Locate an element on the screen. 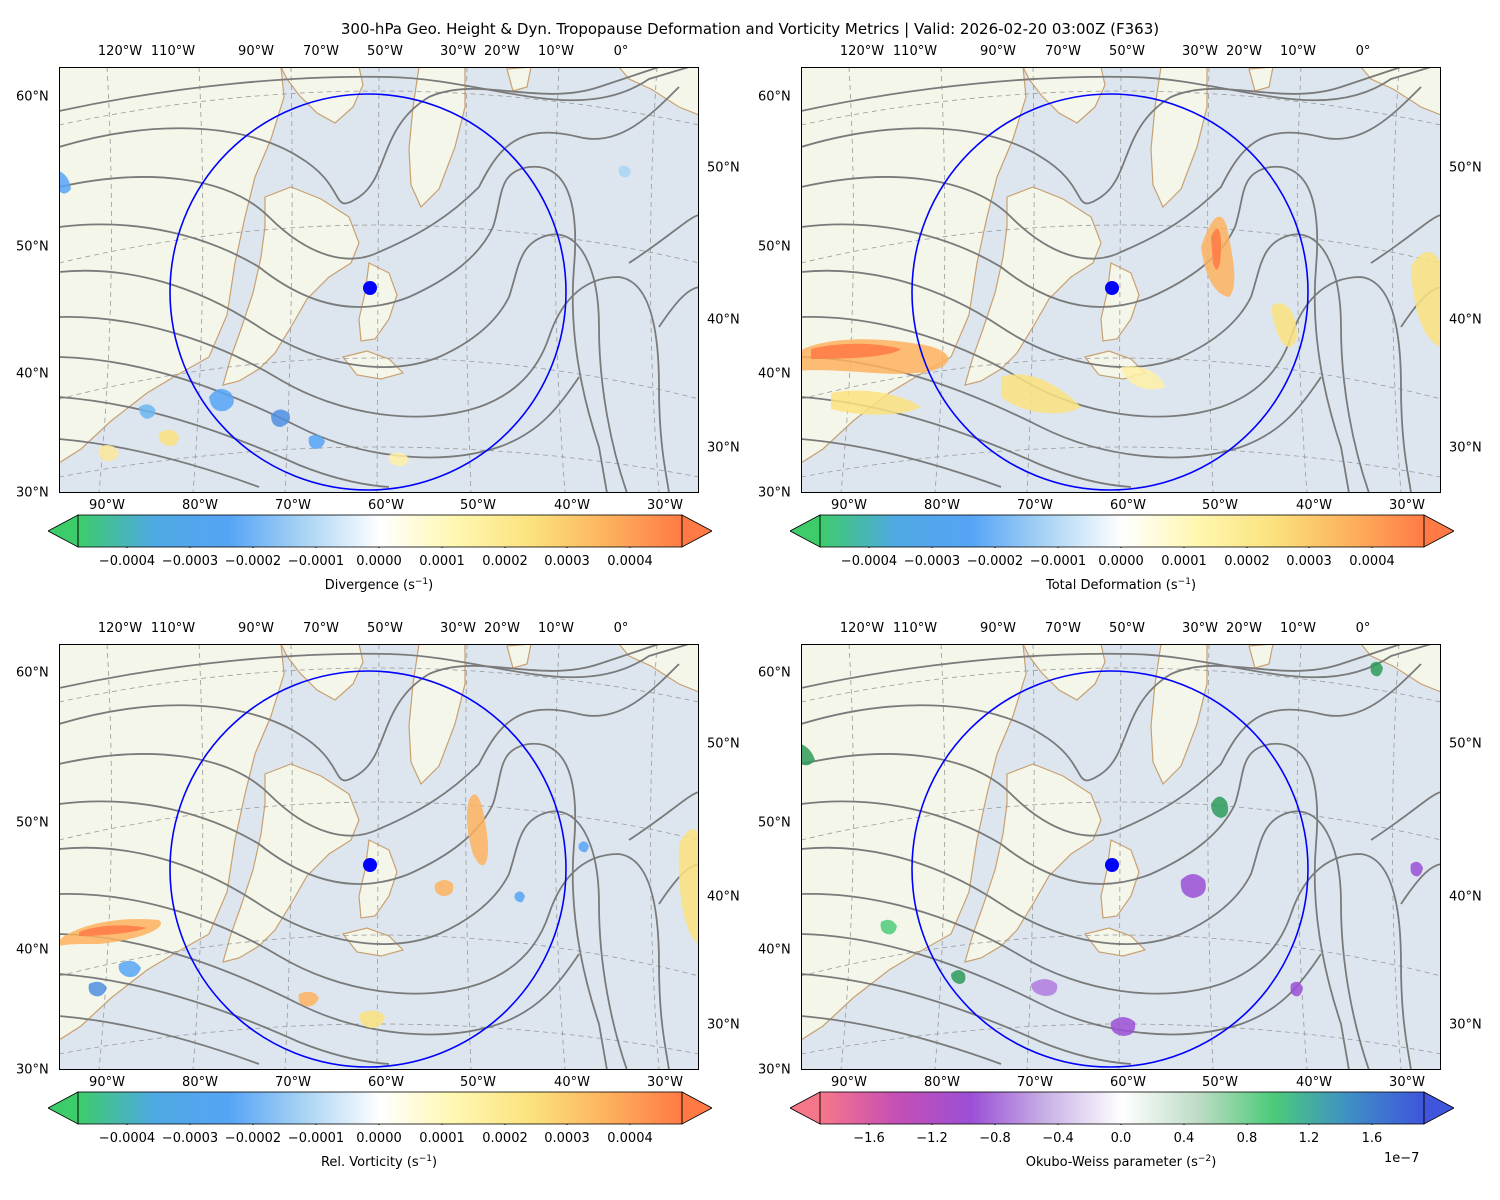 The width and height of the screenshot is (1500, 1200). bottom-lon-label: 30°W is located at coordinates (665, 505).